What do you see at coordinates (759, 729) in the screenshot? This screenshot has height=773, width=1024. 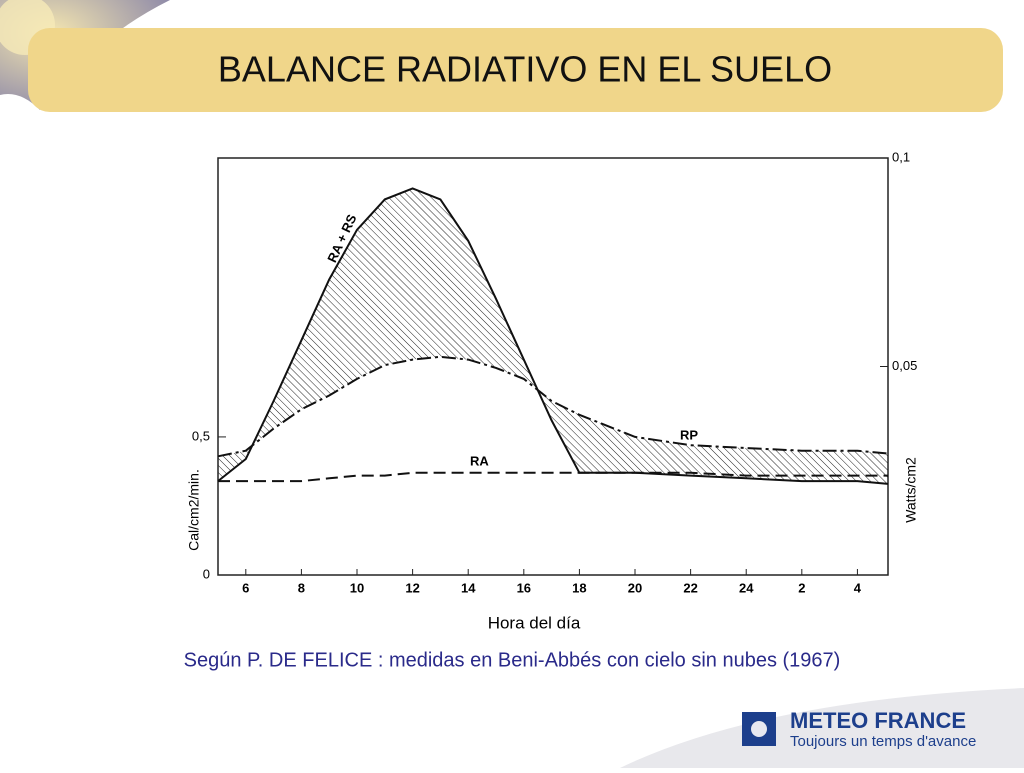 I see `logo-mark` at bounding box center [759, 729].